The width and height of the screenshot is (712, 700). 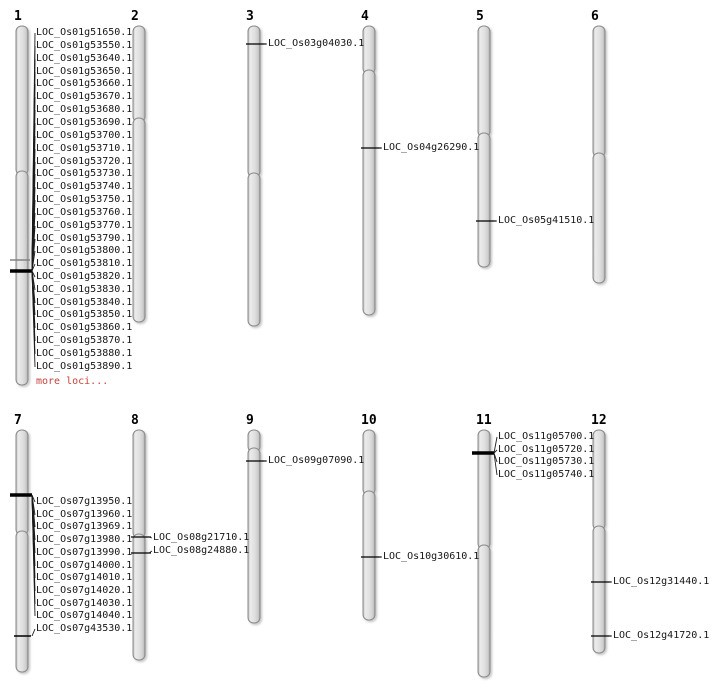 What do you see at coordinates (22, 482) in the screenshot?
I see `chromosome-7-arm-p` at bounding box center [22, 482].